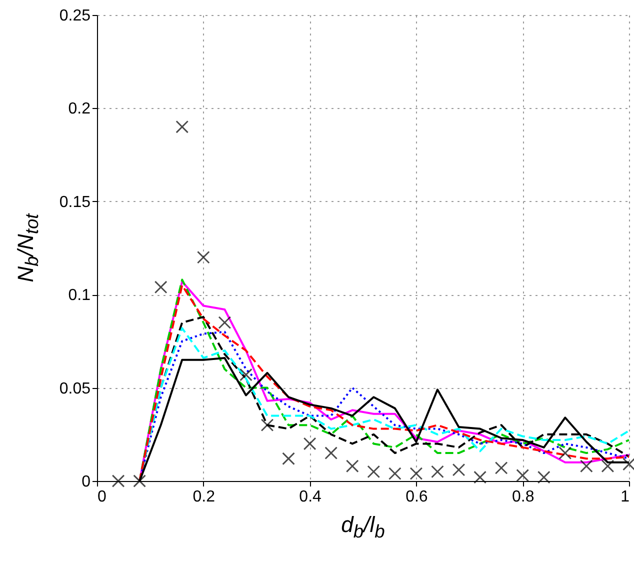 The width and height of the screenshot is (634, 565). Describe the element at coordinates (102, 497) in the screenshot. I see `x-tick-label: 0` at that location.